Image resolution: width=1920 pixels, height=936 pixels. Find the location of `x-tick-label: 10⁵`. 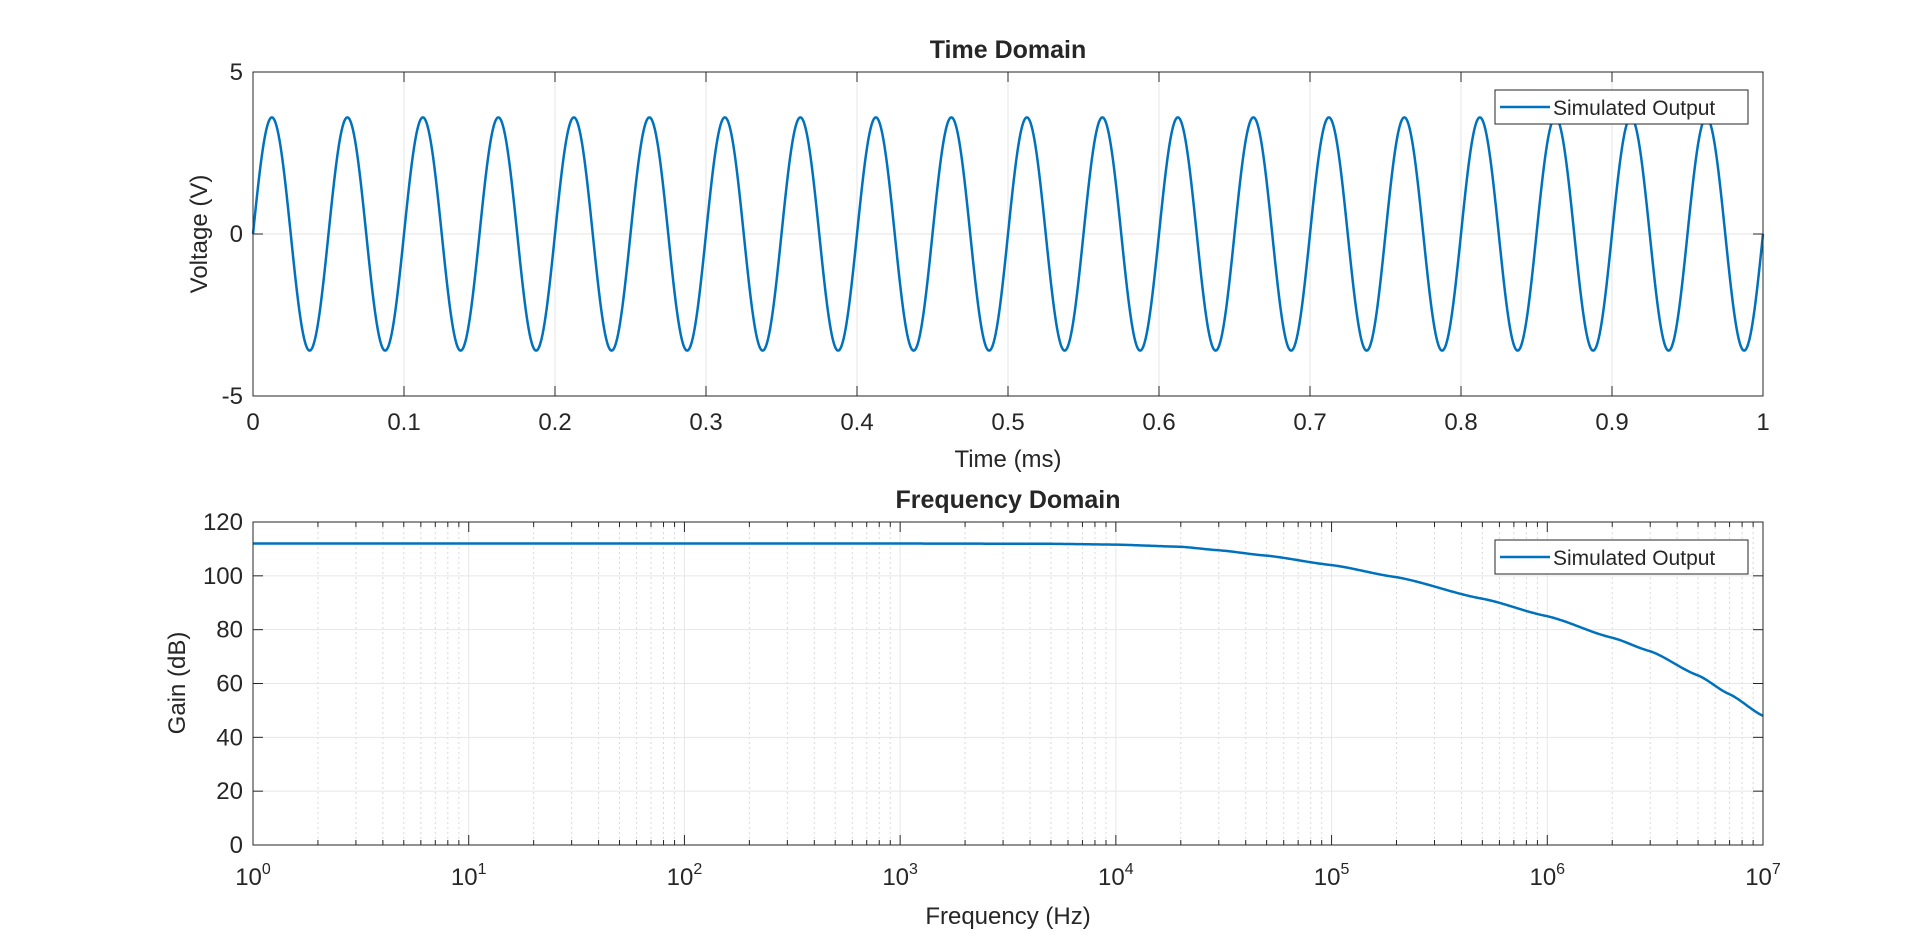

x-tick-label: 10⁵ is located at coordinates (1332, 876).